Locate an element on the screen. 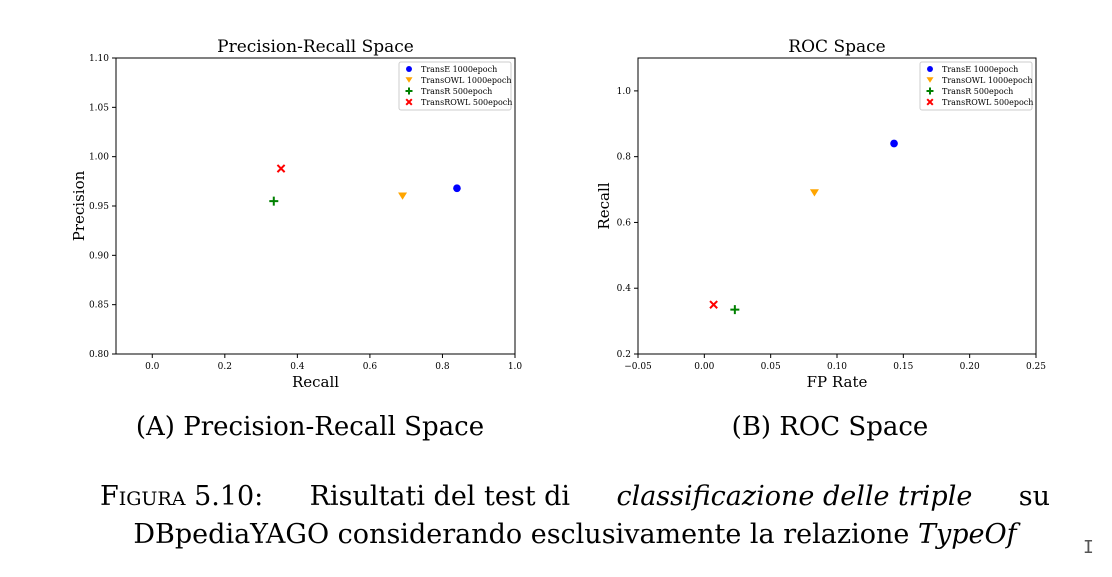 This screenshot has width=1112, height=577. x-tick-label: 0.6 is located at coordinates (370, 367).